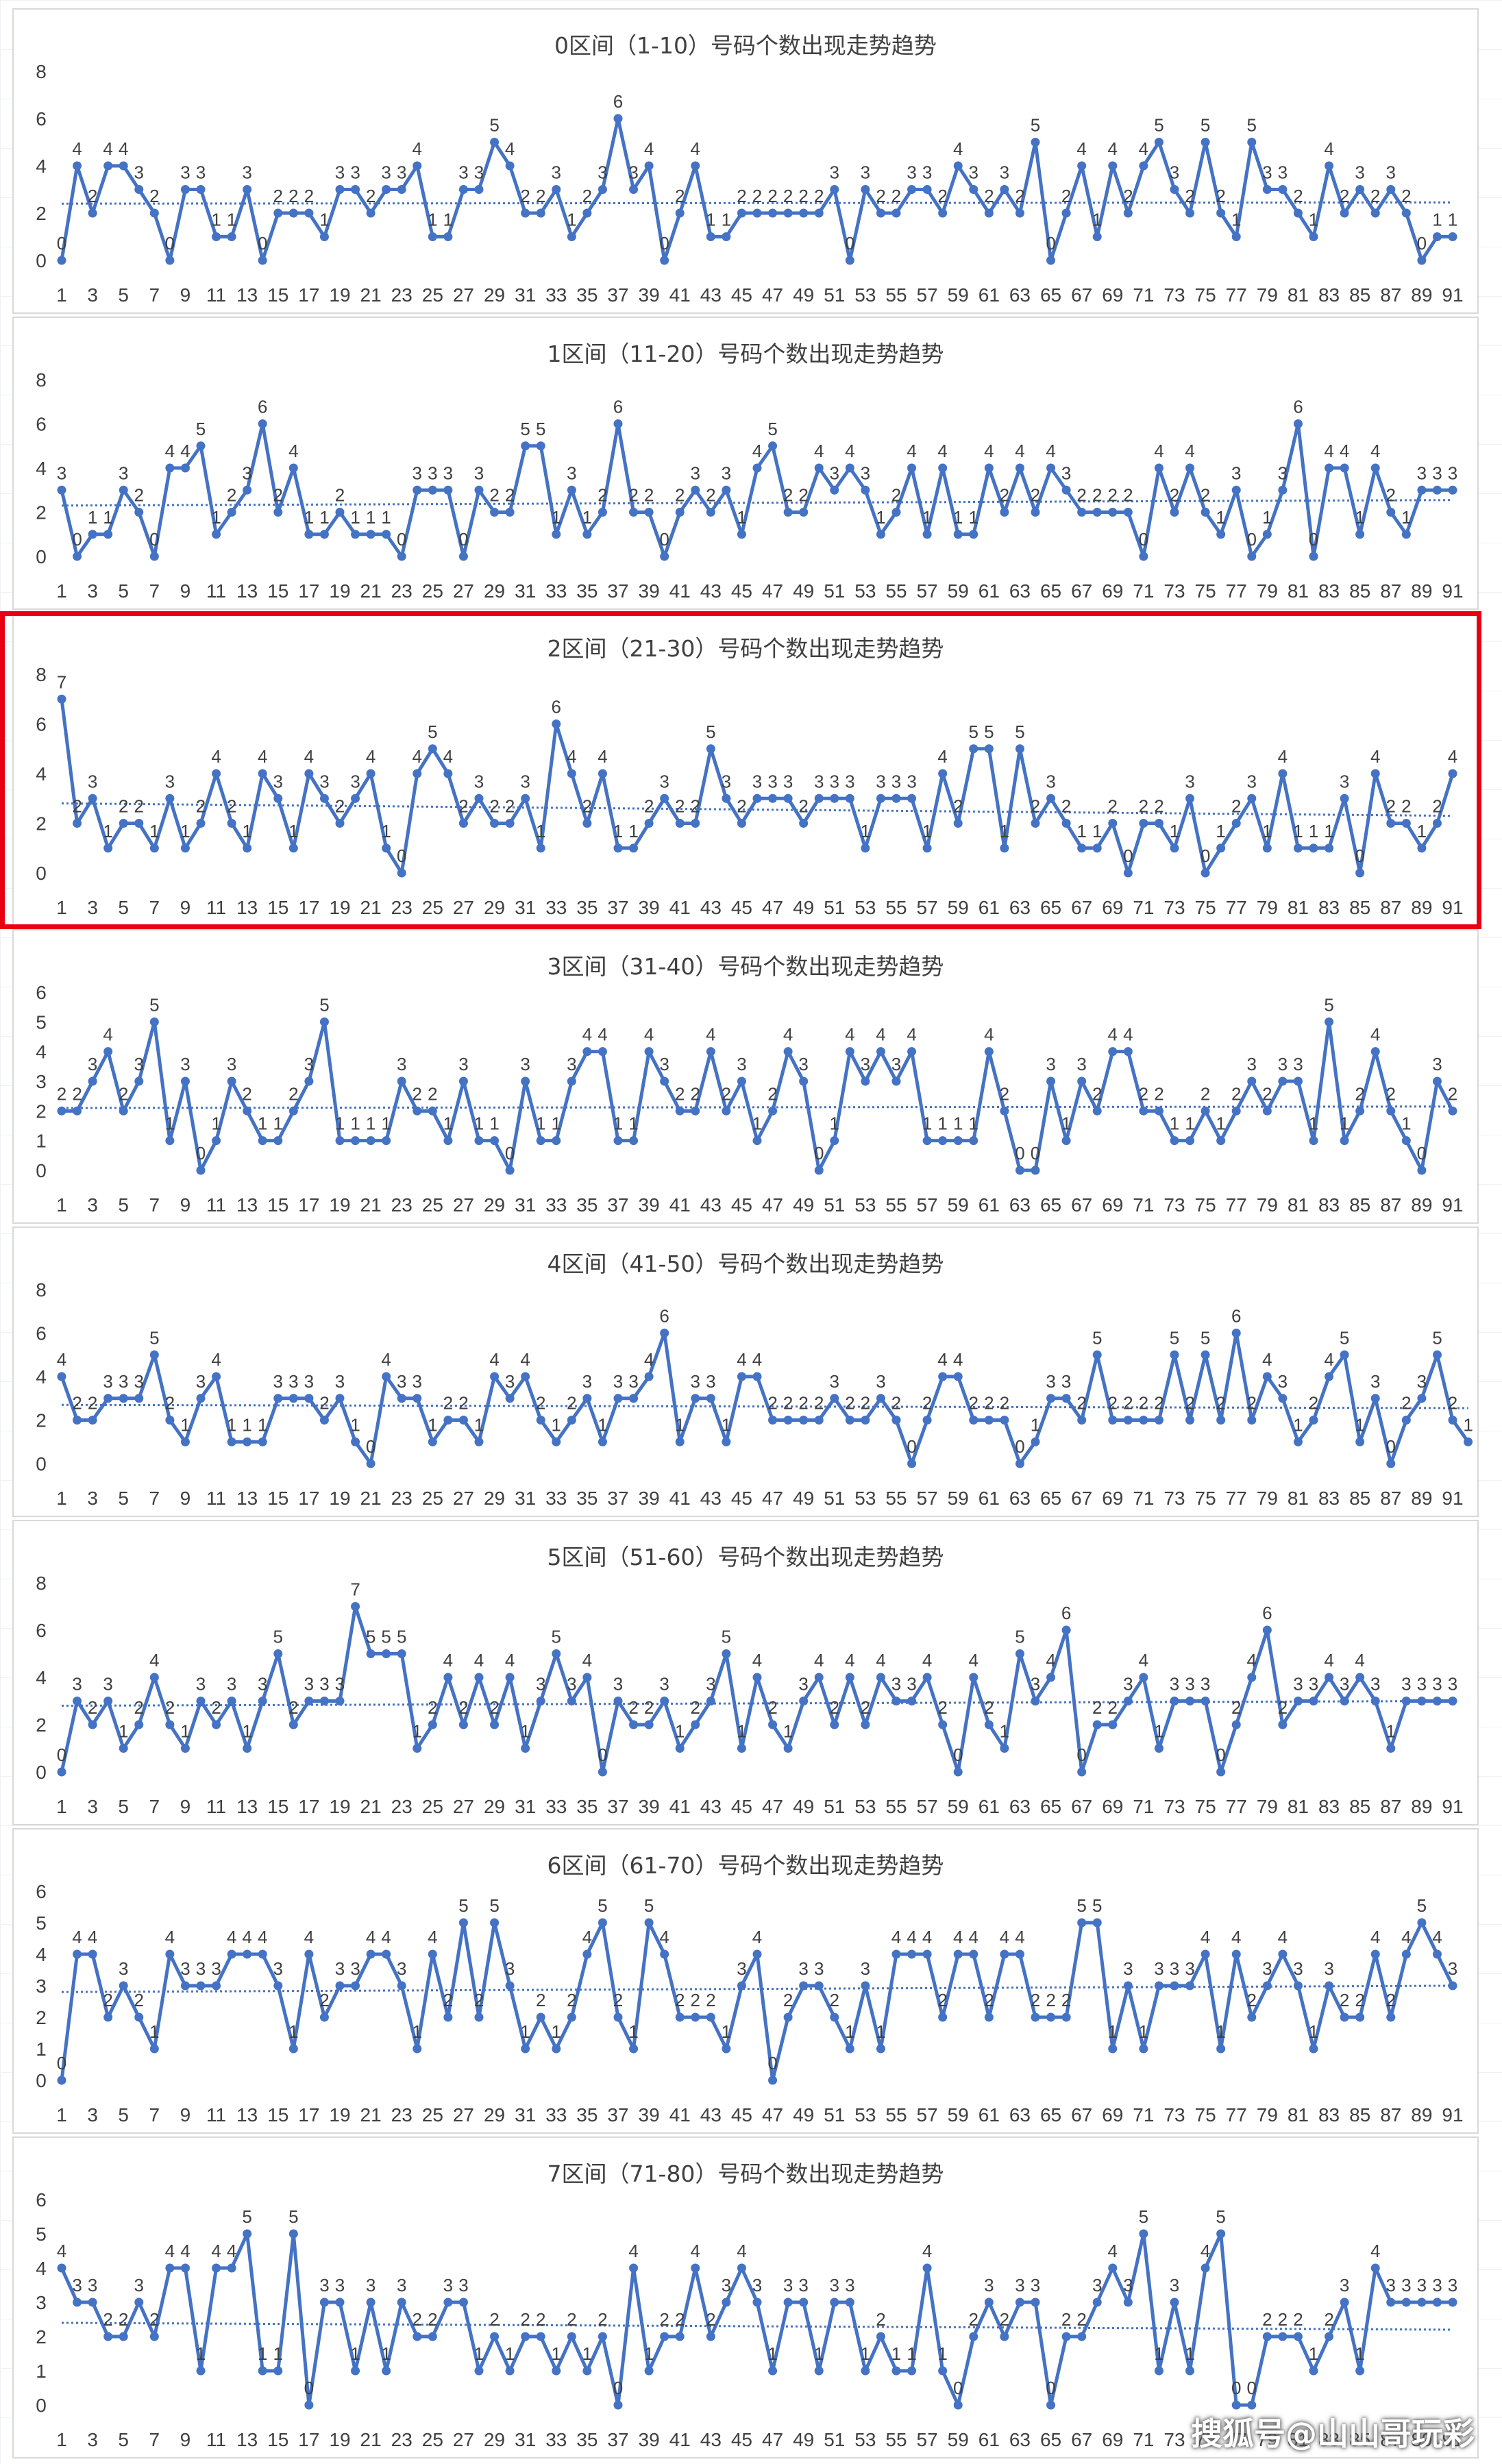 This screenshot has width=1502, height=2464. What do you see at coordinates (865, 907) in the screenshot?
I see `x-tick-label: 53` at bounding box center [865, 907].